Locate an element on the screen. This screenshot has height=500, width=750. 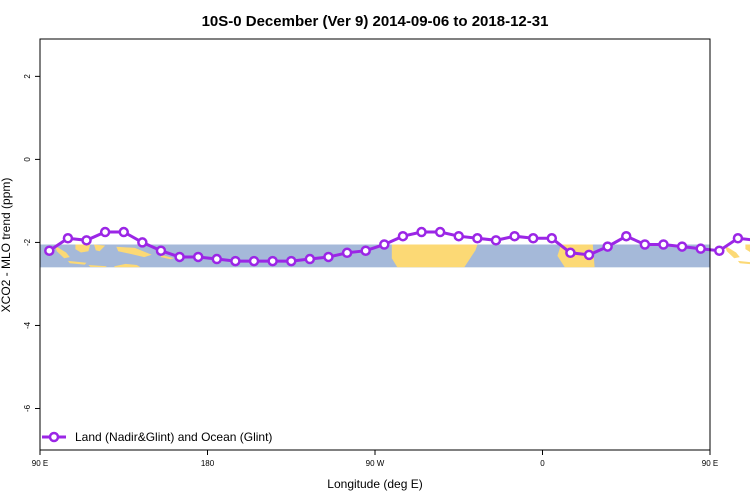
land-sumatra is located at coordinates (62, 252).